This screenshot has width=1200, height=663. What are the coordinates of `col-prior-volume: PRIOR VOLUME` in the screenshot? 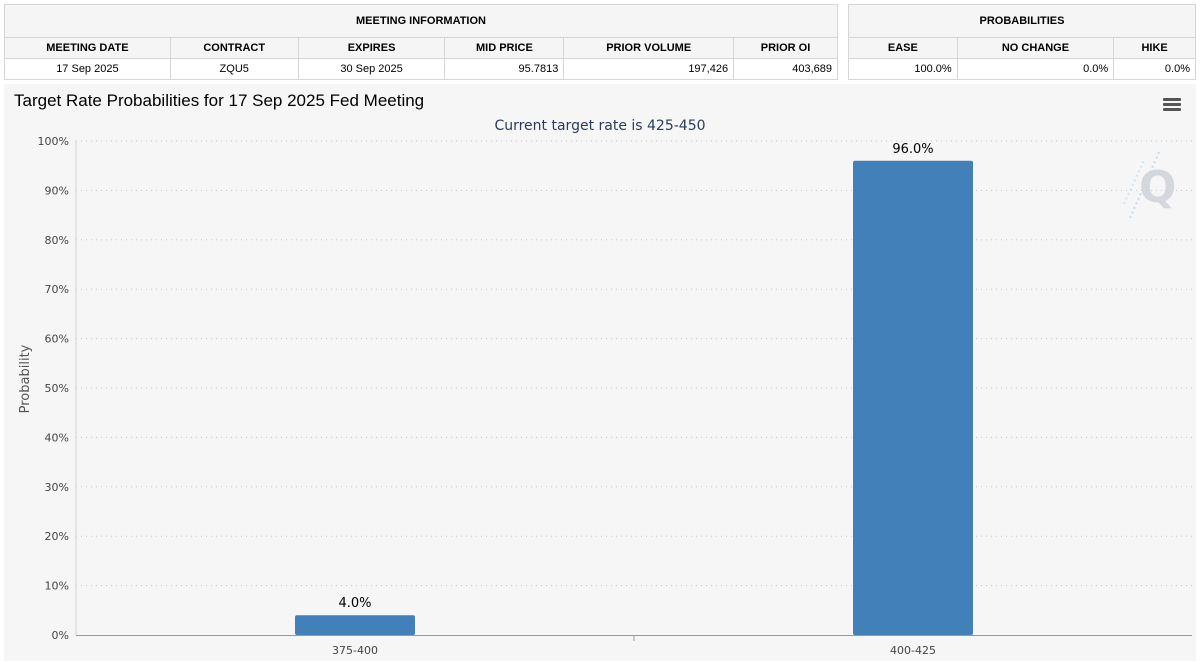 It's located at (649, 48).